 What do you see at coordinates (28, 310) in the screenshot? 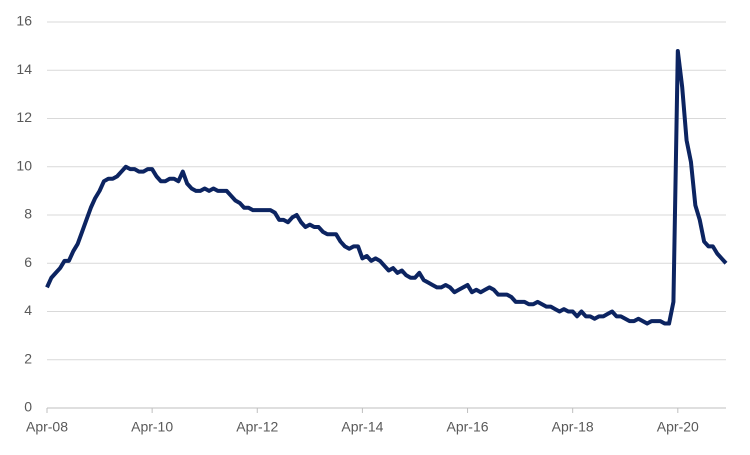
I see `y-tick-label: 4` at bounding box center [28, 310].